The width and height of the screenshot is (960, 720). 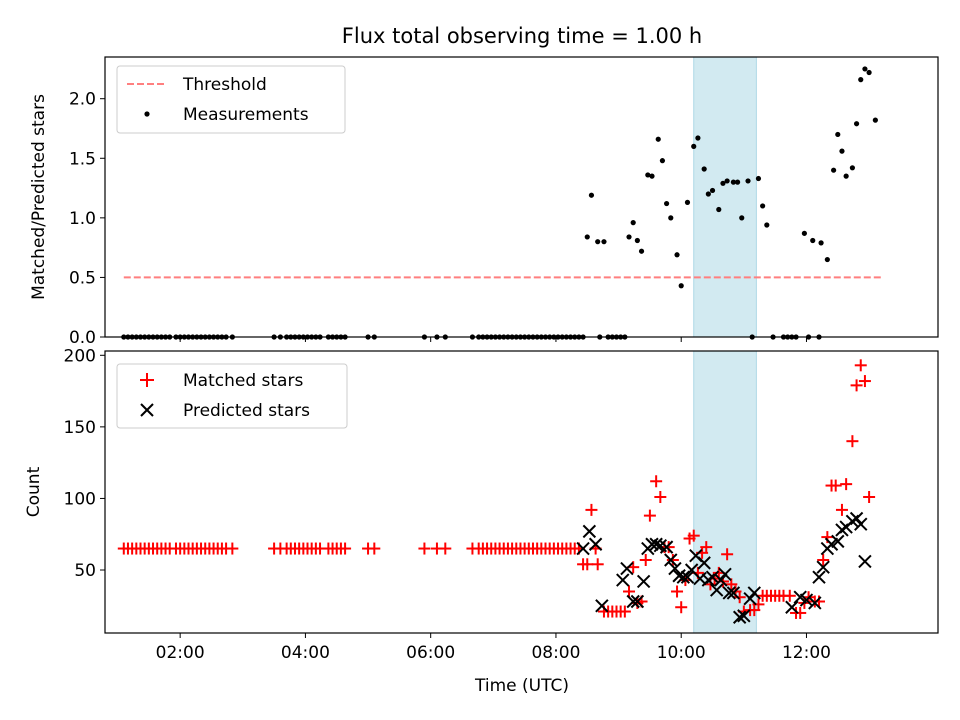 I want to click on legend-measurements-swatch, so click(x=147, y=114).